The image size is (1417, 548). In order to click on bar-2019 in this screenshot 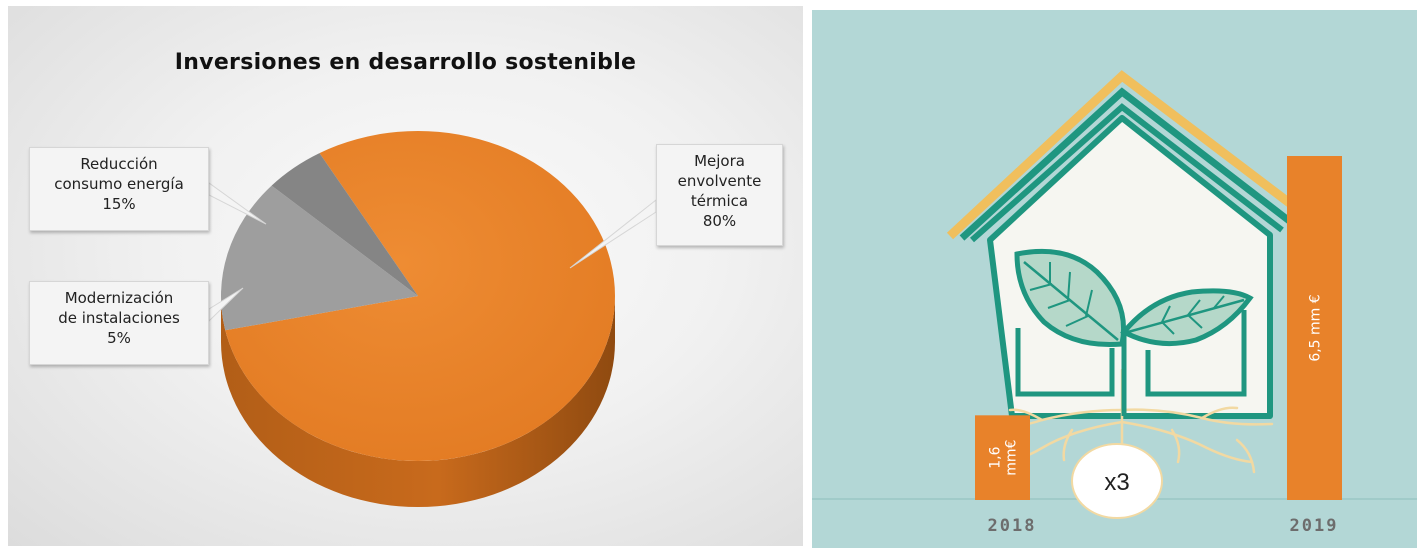, I will do `click(1314, 328)`.